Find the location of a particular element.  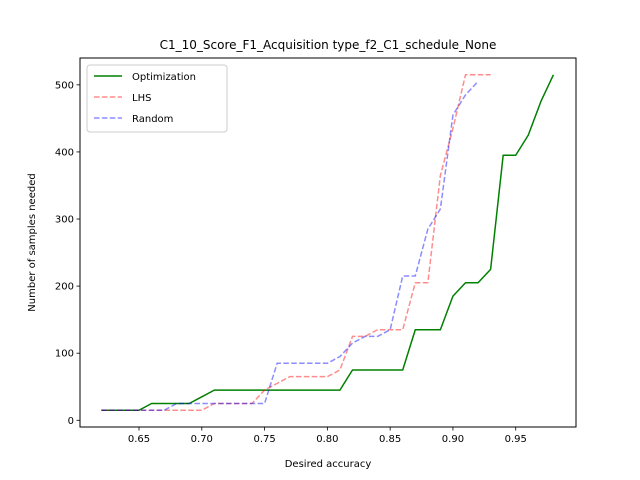

y-axis: 0 100 200 300 400 500 is located at coordinates (67, 253).